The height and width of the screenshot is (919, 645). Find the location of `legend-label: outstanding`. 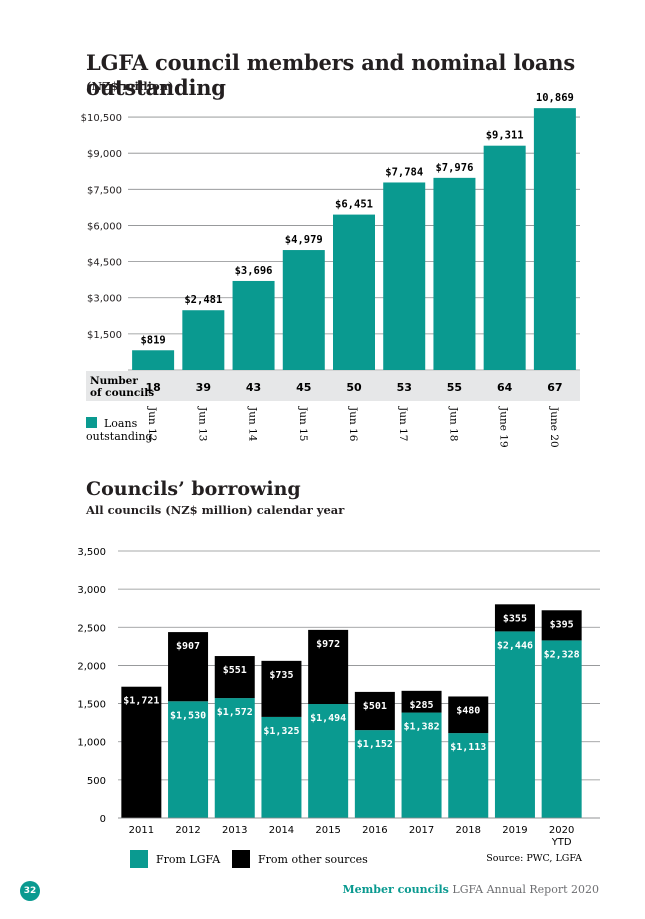

legend-label: outstanding is located at coordinates (119, 436).